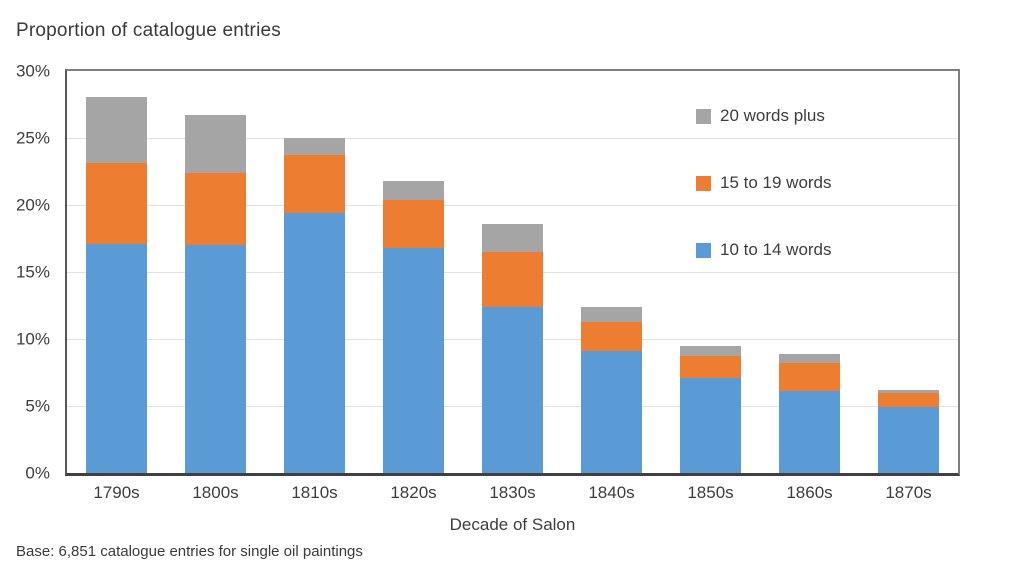 The image size is (1024, 576). I want to click on bar-cell-1840s, so click(611, 272).